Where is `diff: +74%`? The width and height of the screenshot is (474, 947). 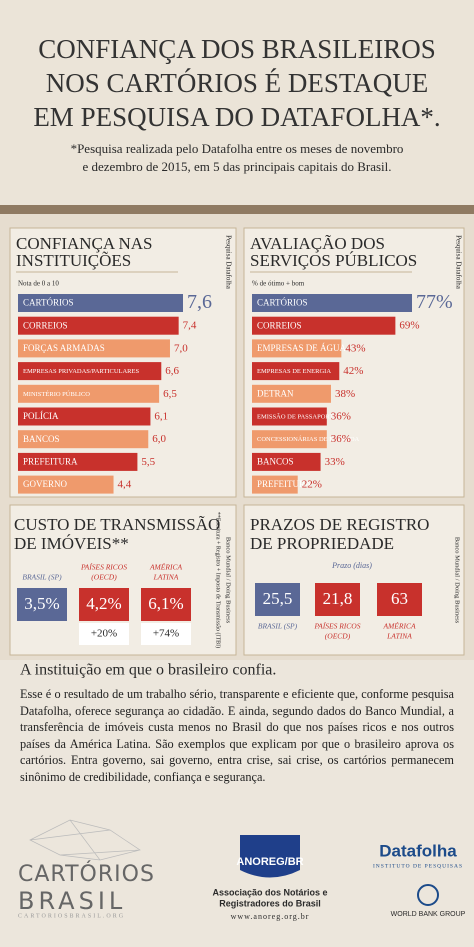
diff: +74% is located at coordinates (166, 634).